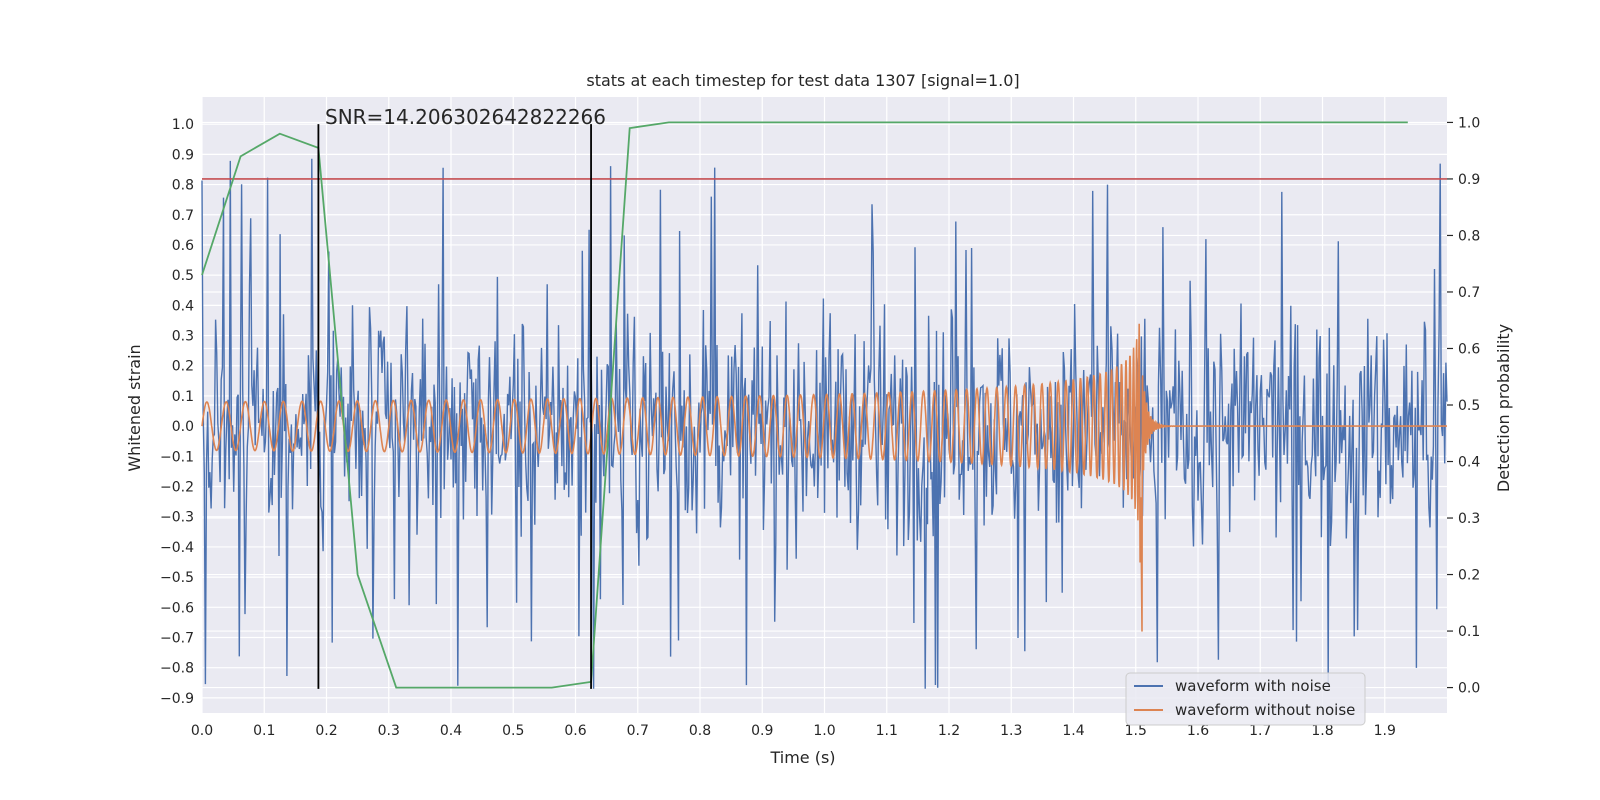  Describe the element at coordinates (1198, 731) in the screenshot. I see `x-tick-label: 1.6` at that location.